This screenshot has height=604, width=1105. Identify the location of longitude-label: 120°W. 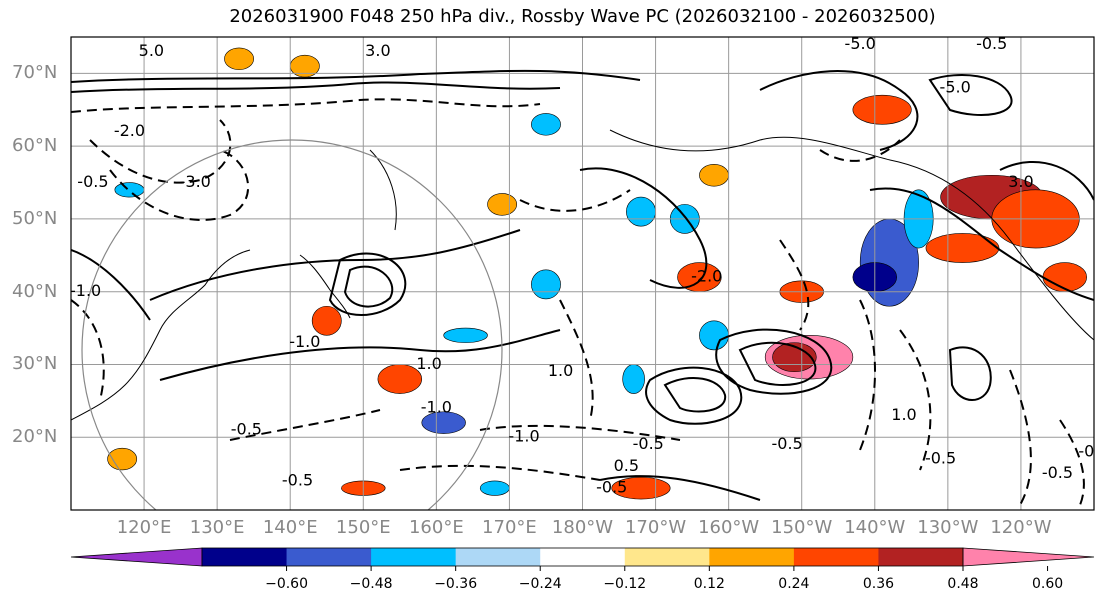
(1021, 527).